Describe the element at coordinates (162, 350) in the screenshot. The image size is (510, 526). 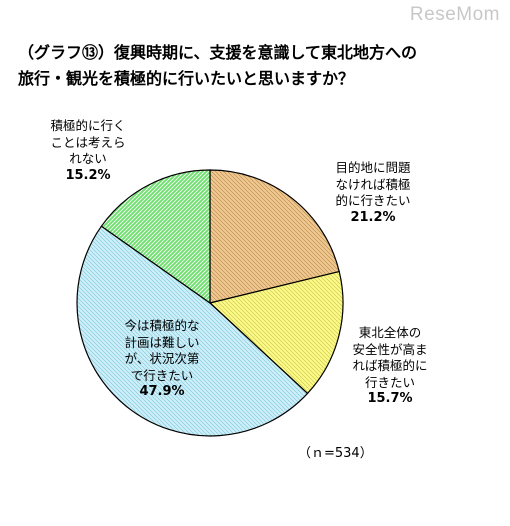
I see `slice-label-text: 今は積極的な 計画は難しい が、状況次第 で行きたい` at that location.